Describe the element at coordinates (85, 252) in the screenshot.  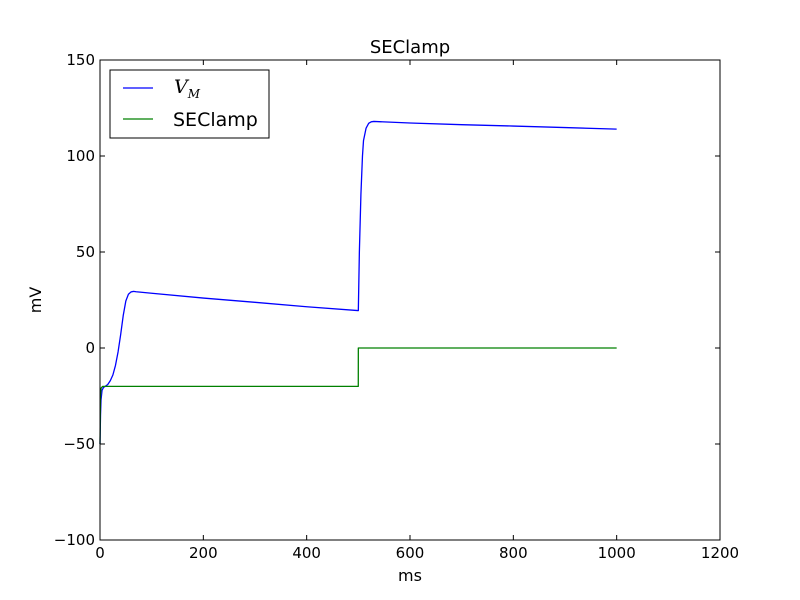
I see `y-tick-label: 50` at that location.